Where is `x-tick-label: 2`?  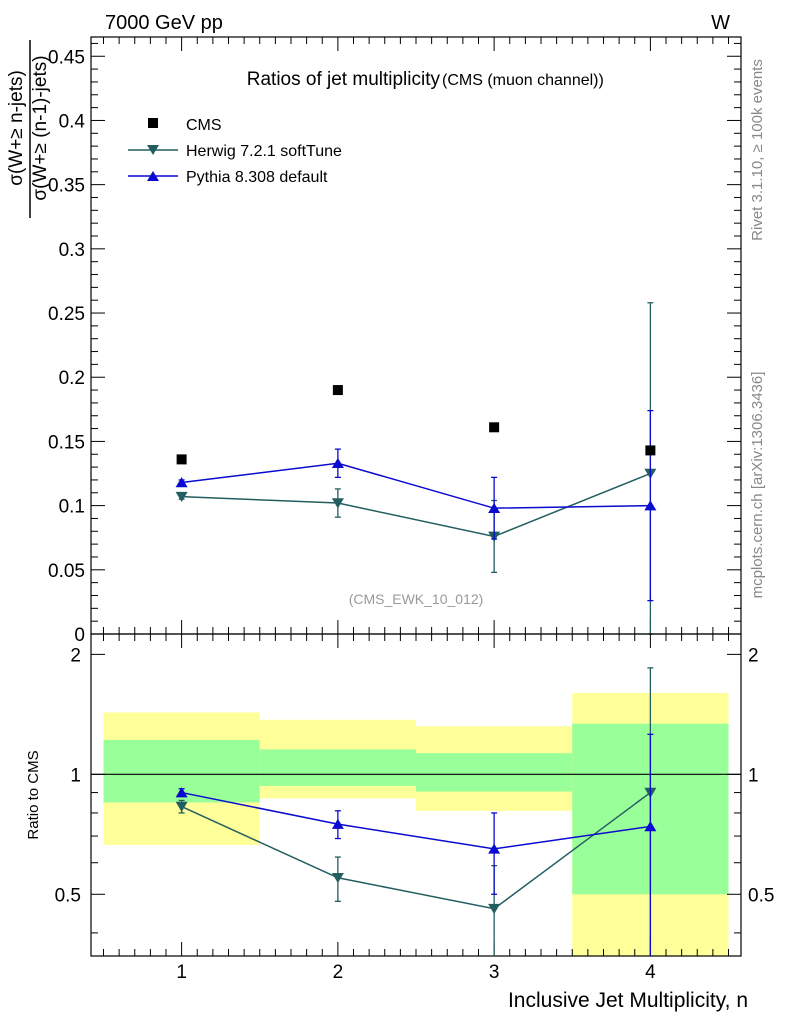
x-tick-label: 2 is located at coordinates (338, 972).